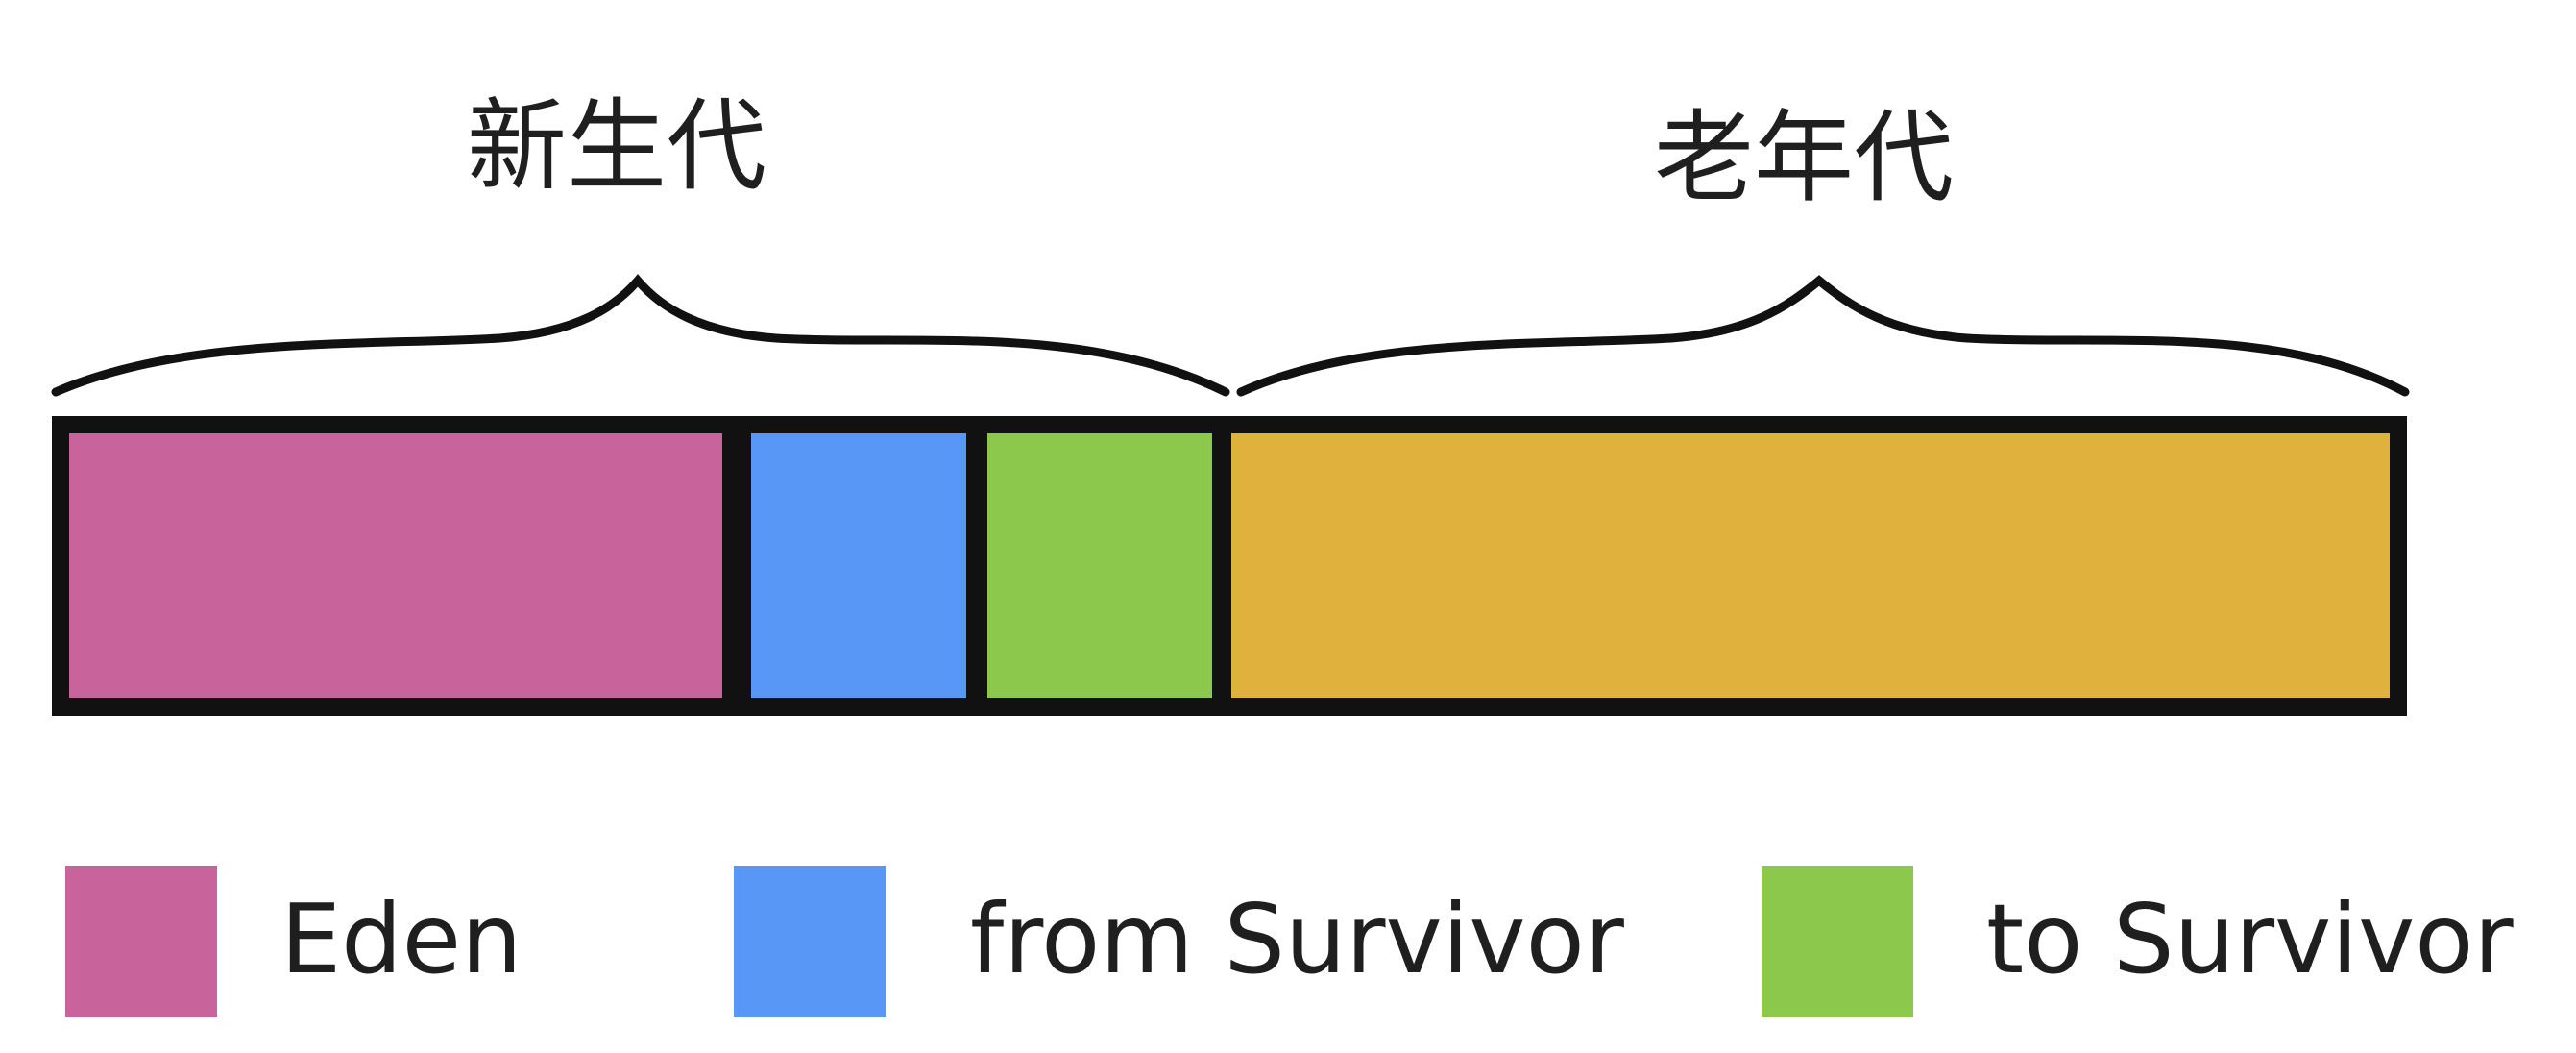  I want to click on from-survivor-segment, so click(858, 565).